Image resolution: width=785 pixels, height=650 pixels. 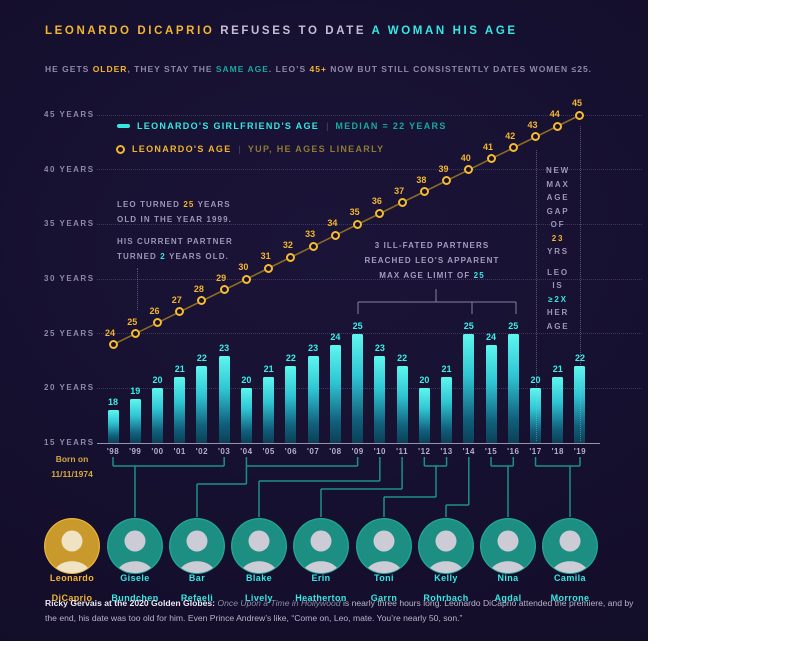 I want to click on legend-leo-label: LEONARDO'S AGE, so click(x=182, y=149).